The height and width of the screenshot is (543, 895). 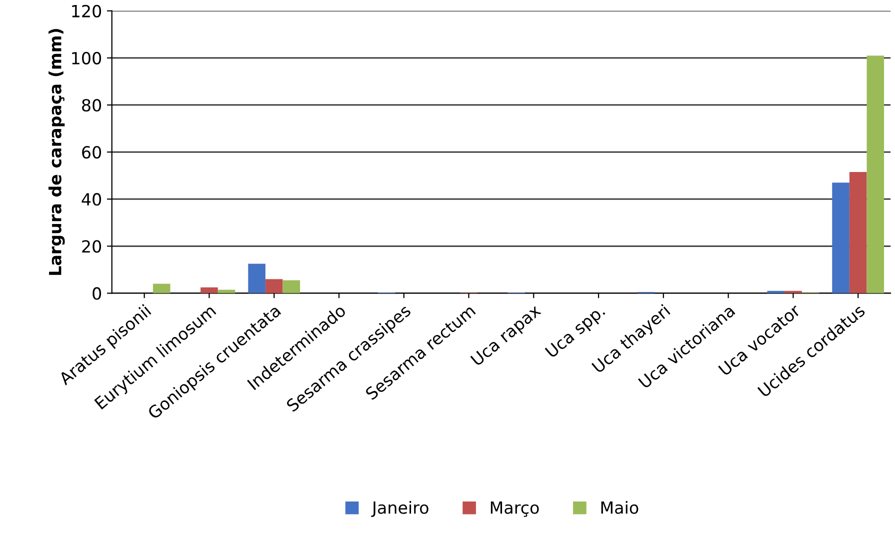 What do you see at coordinates (97, 293) in the screenshot?
I see `y-tick-label: 0` at bounding box center [97, 293].